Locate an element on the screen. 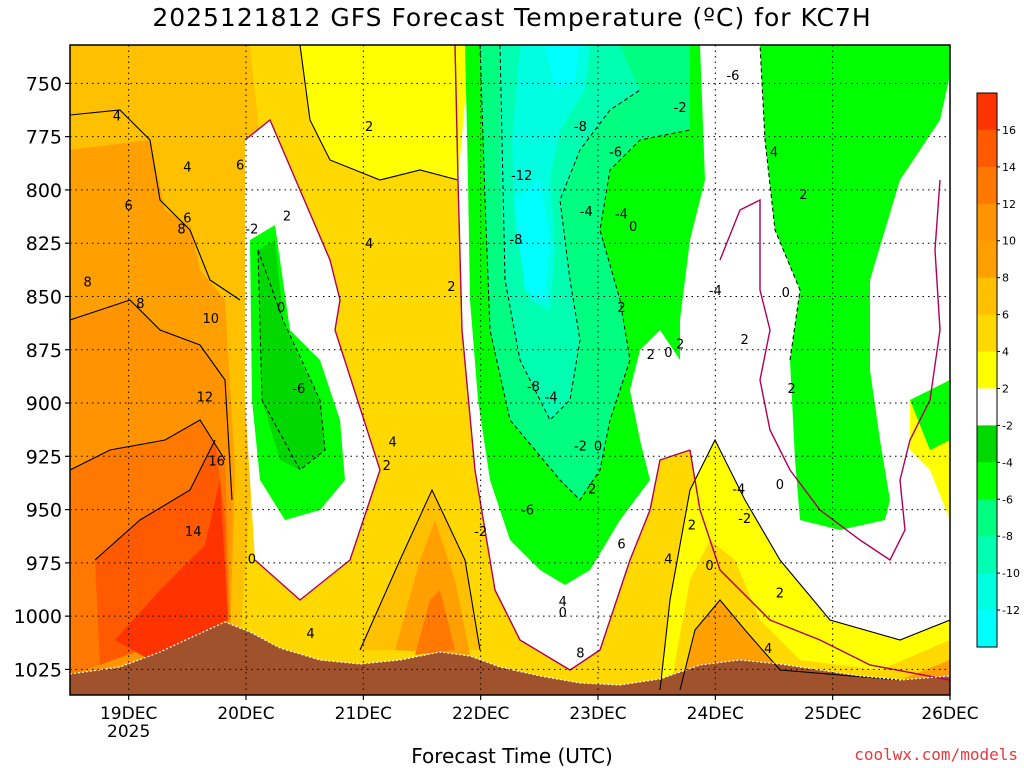 This screenshot has height=768, width=1024. y-tick-label: 925 is located at coordinates (44, 457).